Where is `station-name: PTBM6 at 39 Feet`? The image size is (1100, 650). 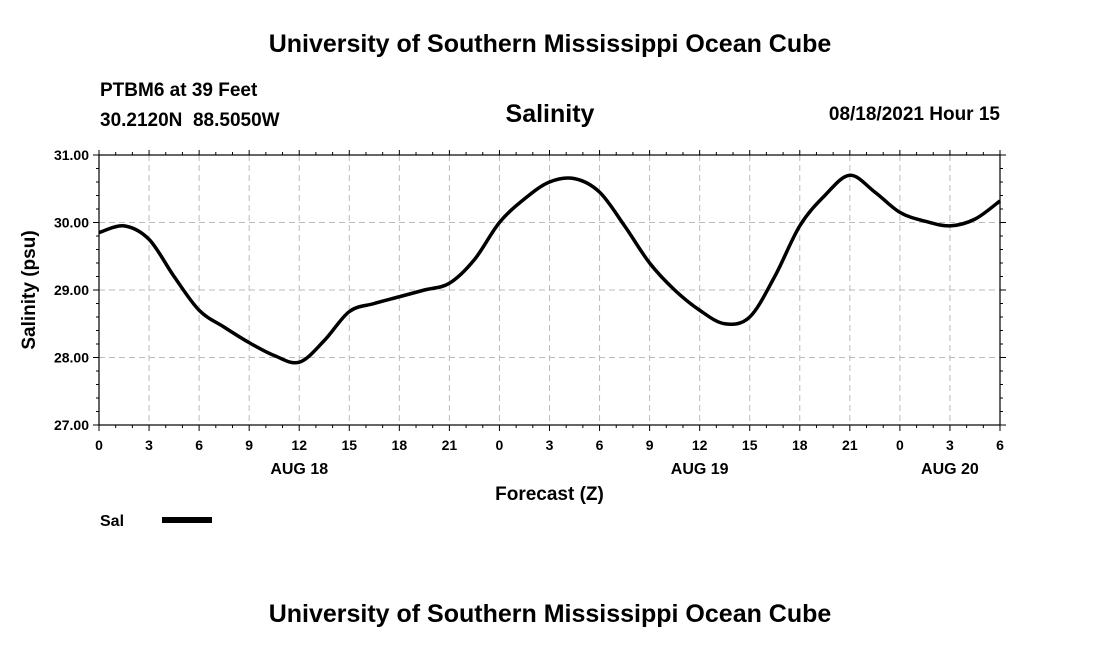
station-name: PTBM6 at 39 Feet is located at coordinates (179, 90).